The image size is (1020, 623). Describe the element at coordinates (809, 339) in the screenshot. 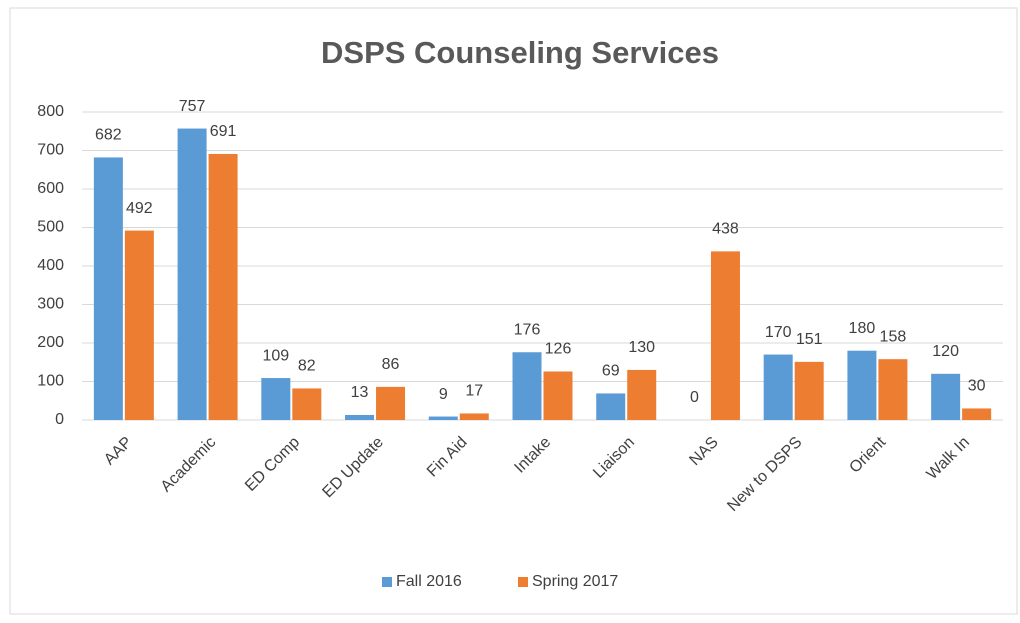

I see `data-label: 151` at that location.